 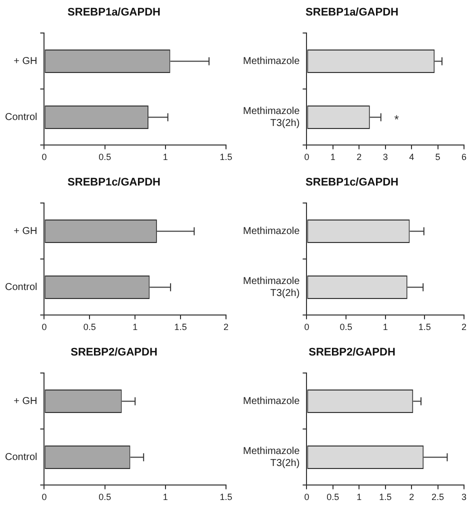 What do you see at coordinates (397, 119) in the screenshot?
I see `annotation: *` at bounding box center [397, 119].